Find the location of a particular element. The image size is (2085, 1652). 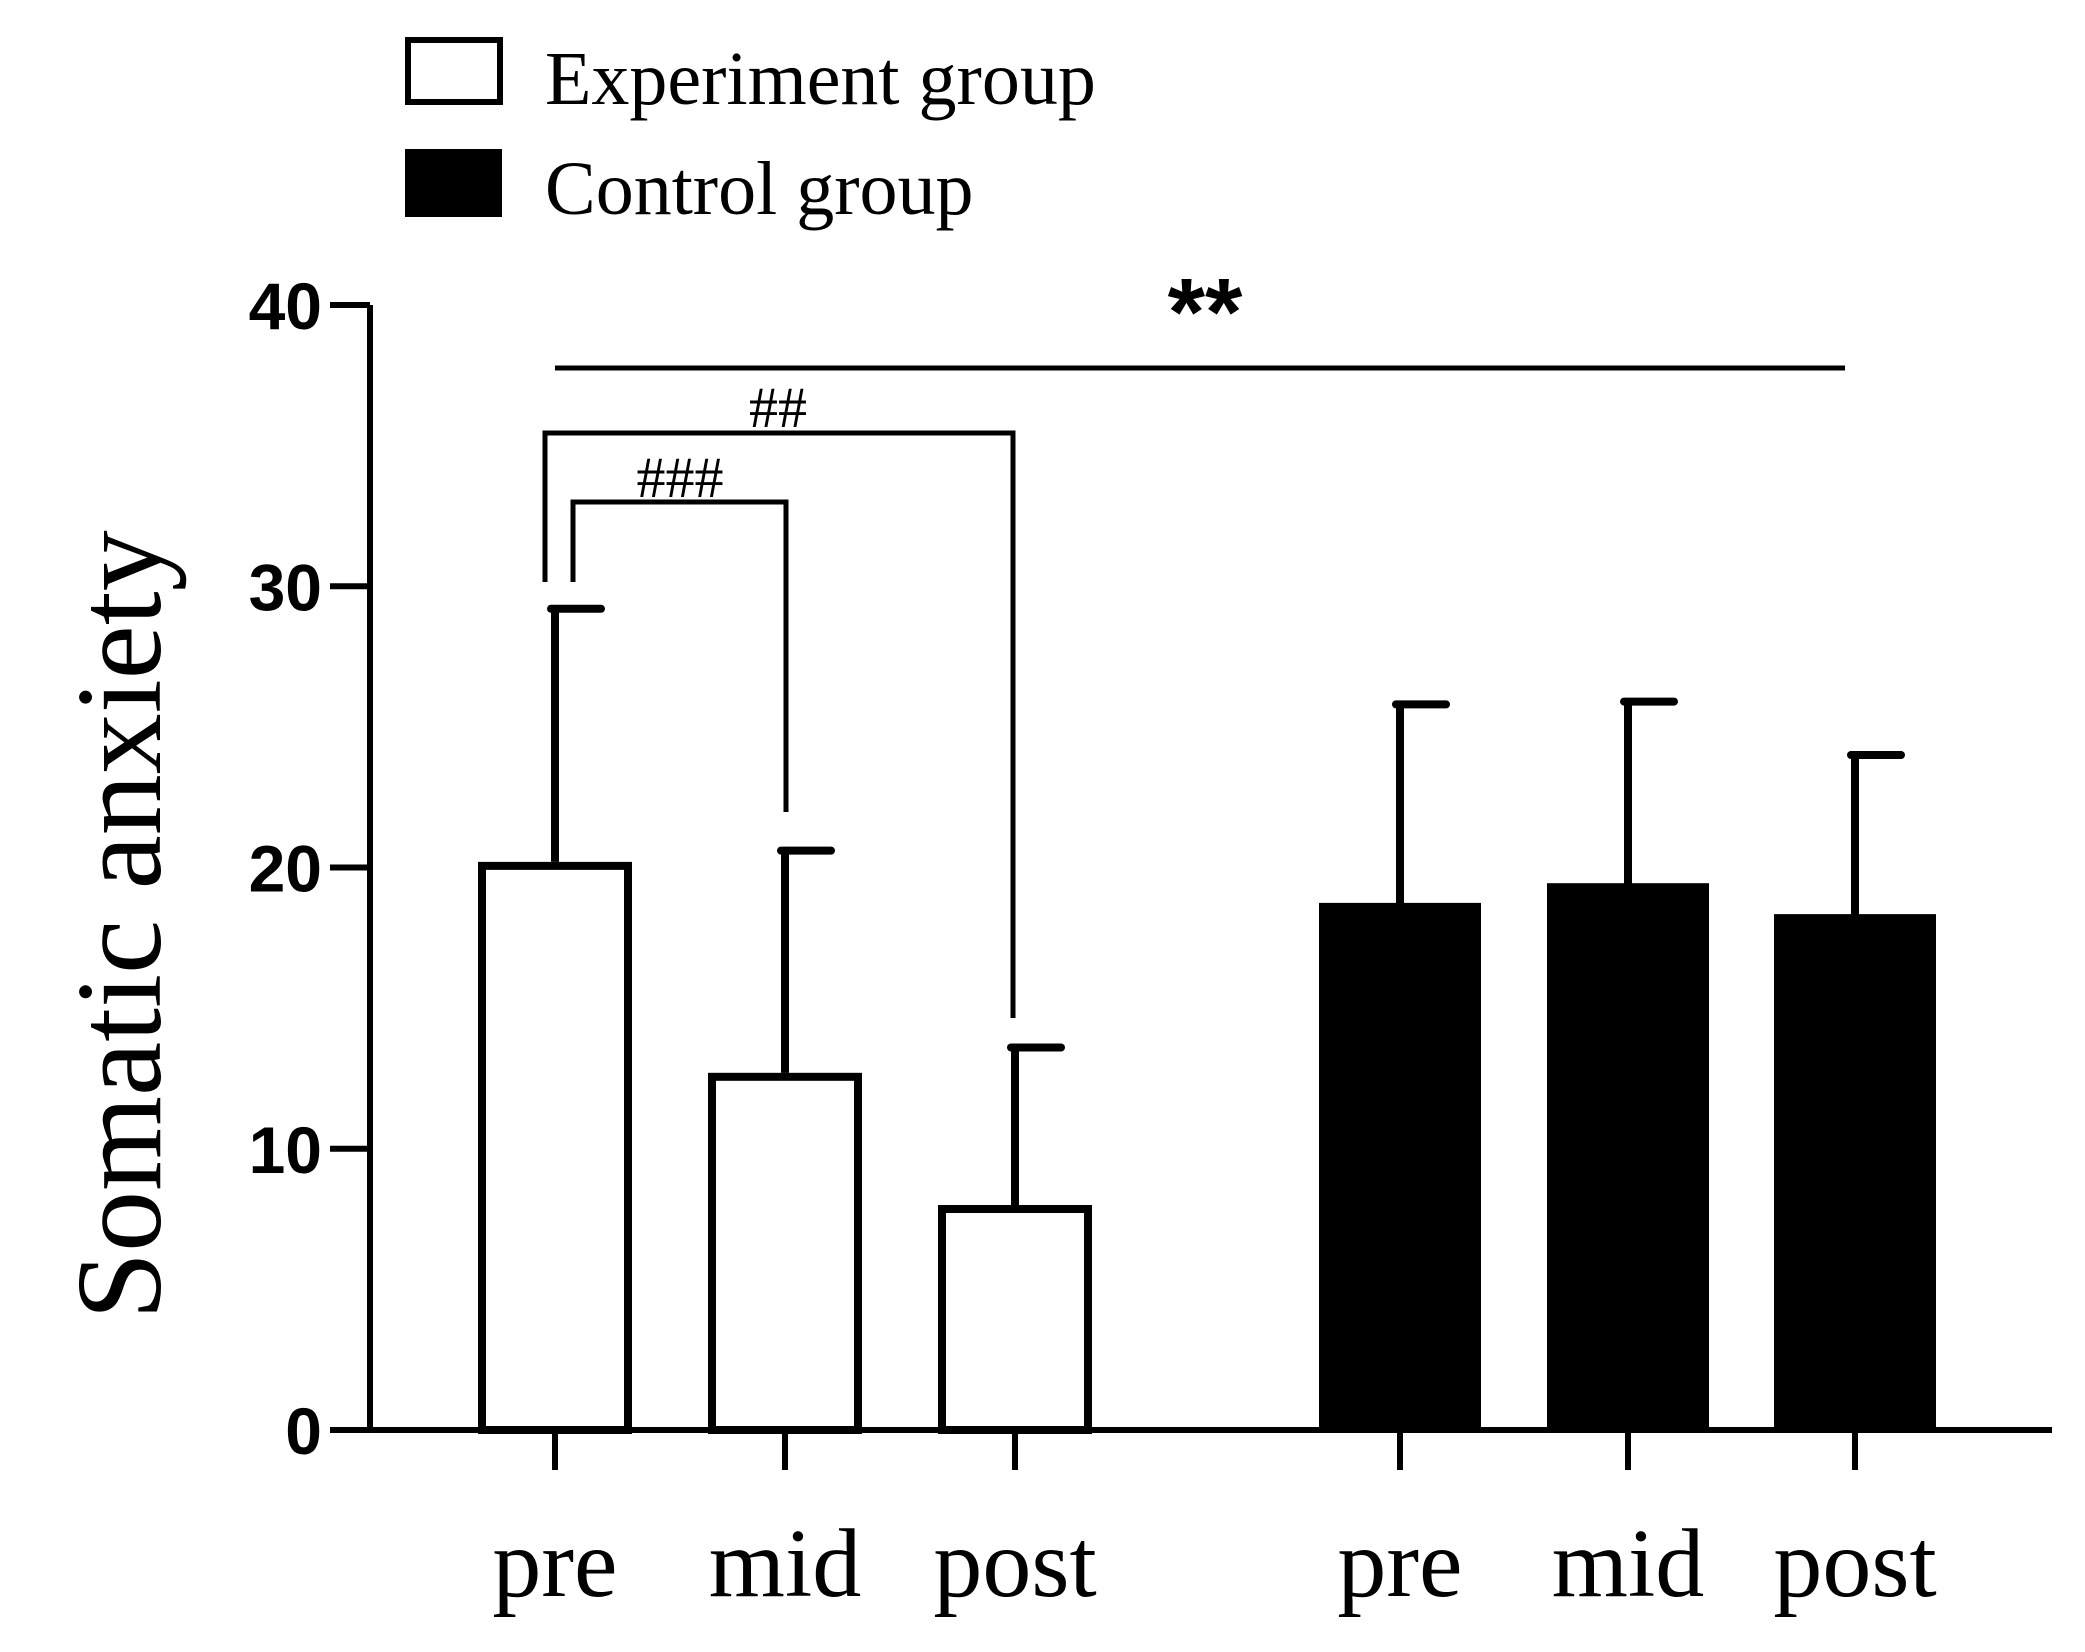

y-tick-label-10: 10 is located at coordinates (285, 1150).